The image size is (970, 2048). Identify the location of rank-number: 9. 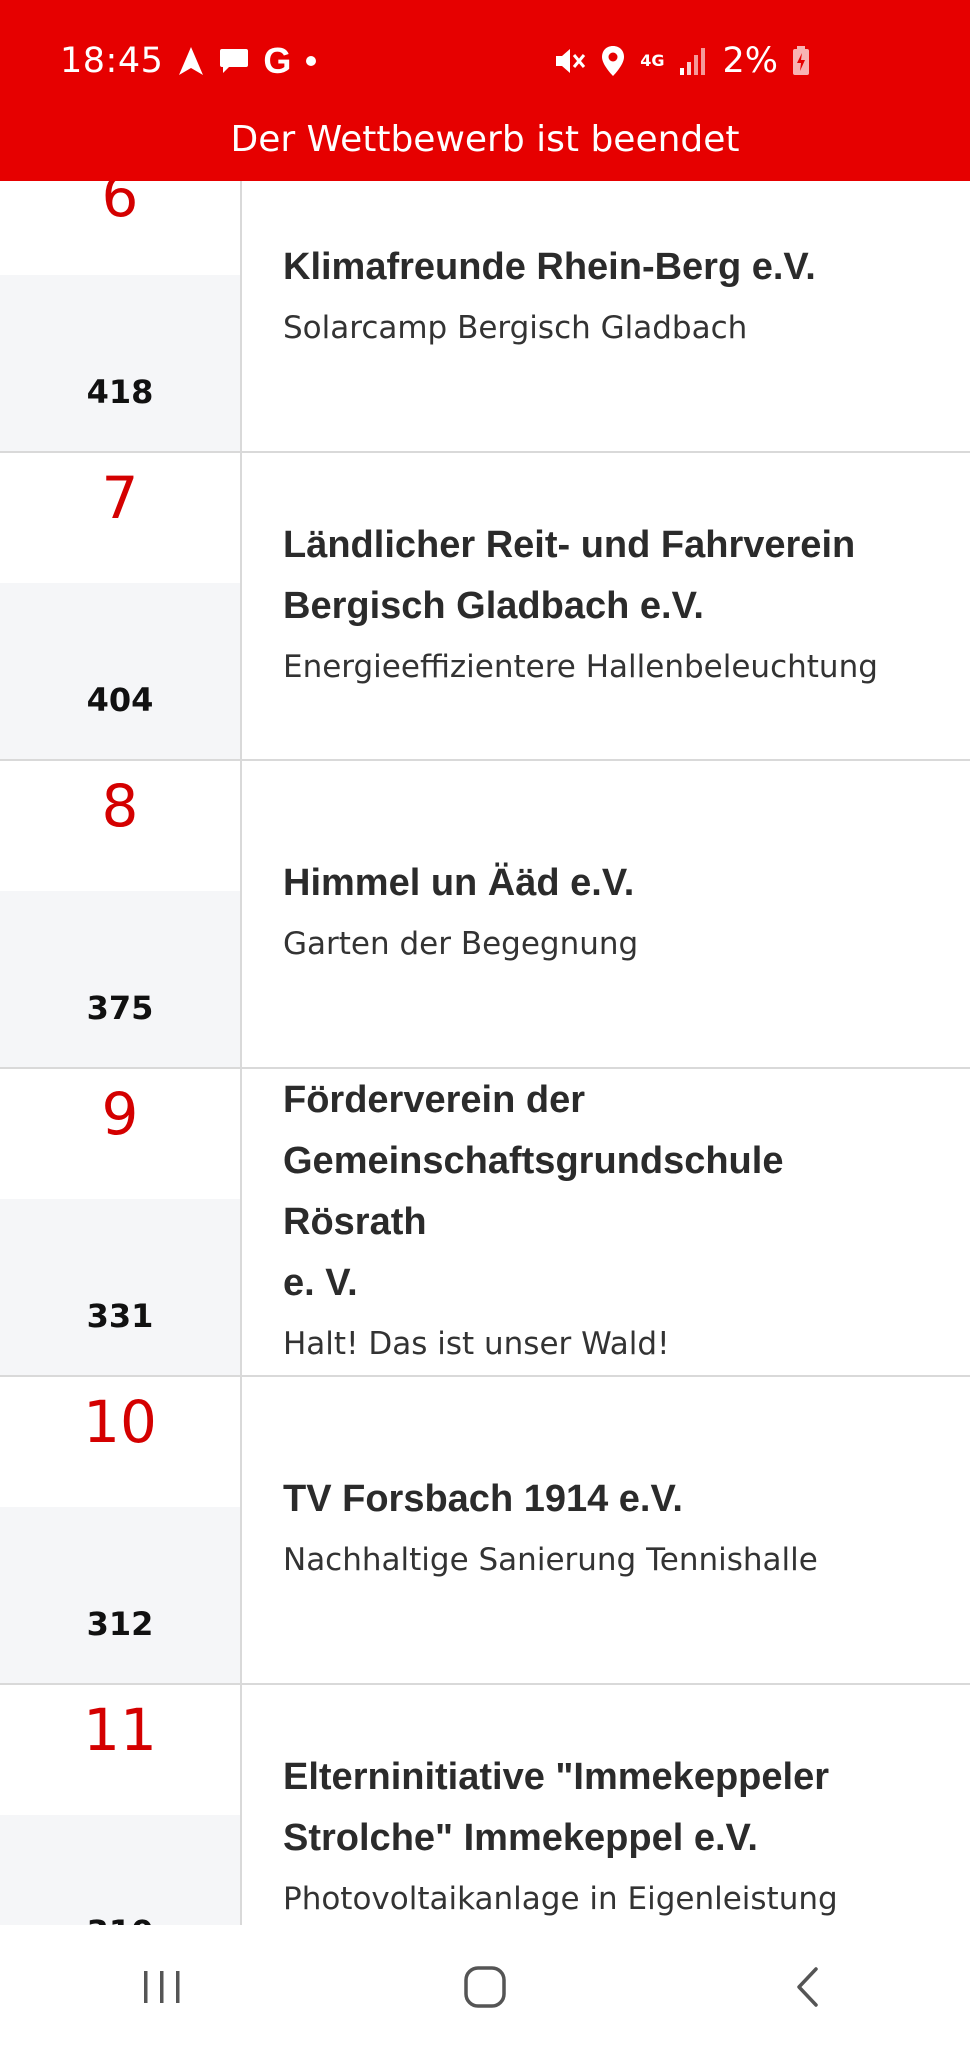
(120, 1114).